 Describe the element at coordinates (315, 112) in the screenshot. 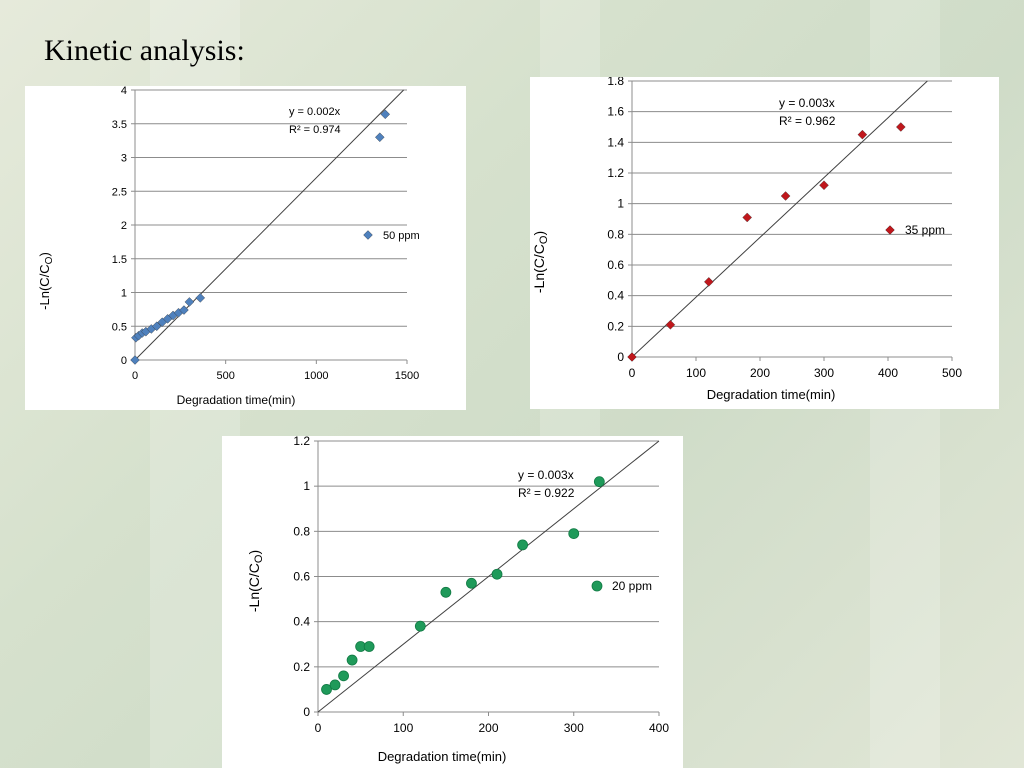

I see `trendline-equation: y = 0.002x` at that location.